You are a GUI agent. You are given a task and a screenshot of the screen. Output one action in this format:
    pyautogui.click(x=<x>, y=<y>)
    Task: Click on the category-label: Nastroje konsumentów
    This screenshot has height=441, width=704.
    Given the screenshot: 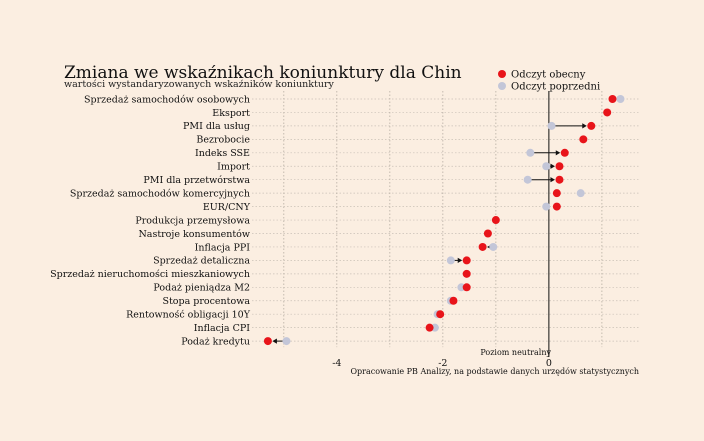 What is the action you would take?
    pyautogui.click(x=194, y=234)
    